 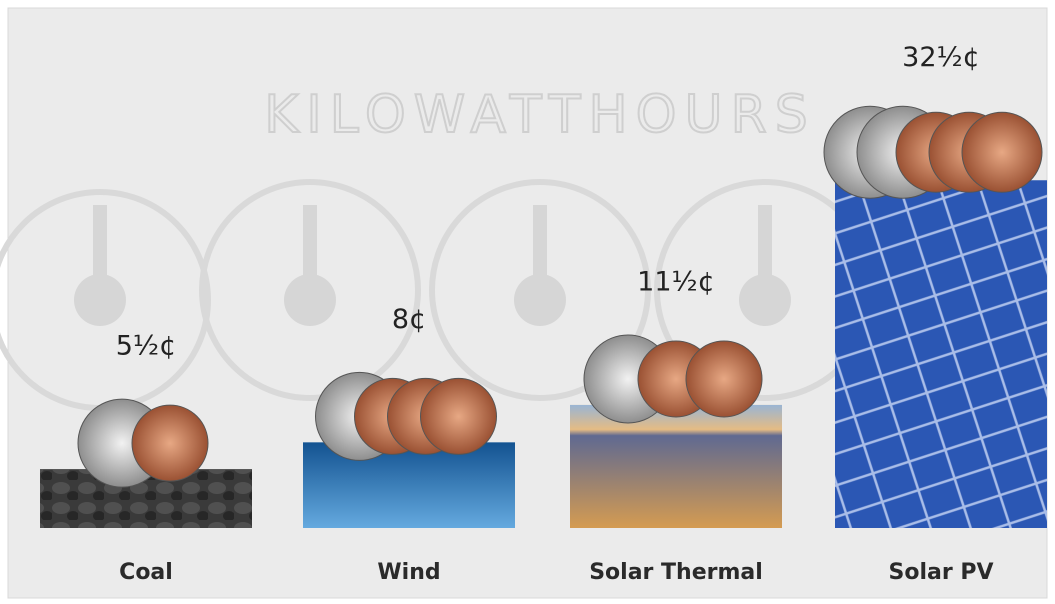 I want to click on category-label: Wind, so click(x=408, y=572).